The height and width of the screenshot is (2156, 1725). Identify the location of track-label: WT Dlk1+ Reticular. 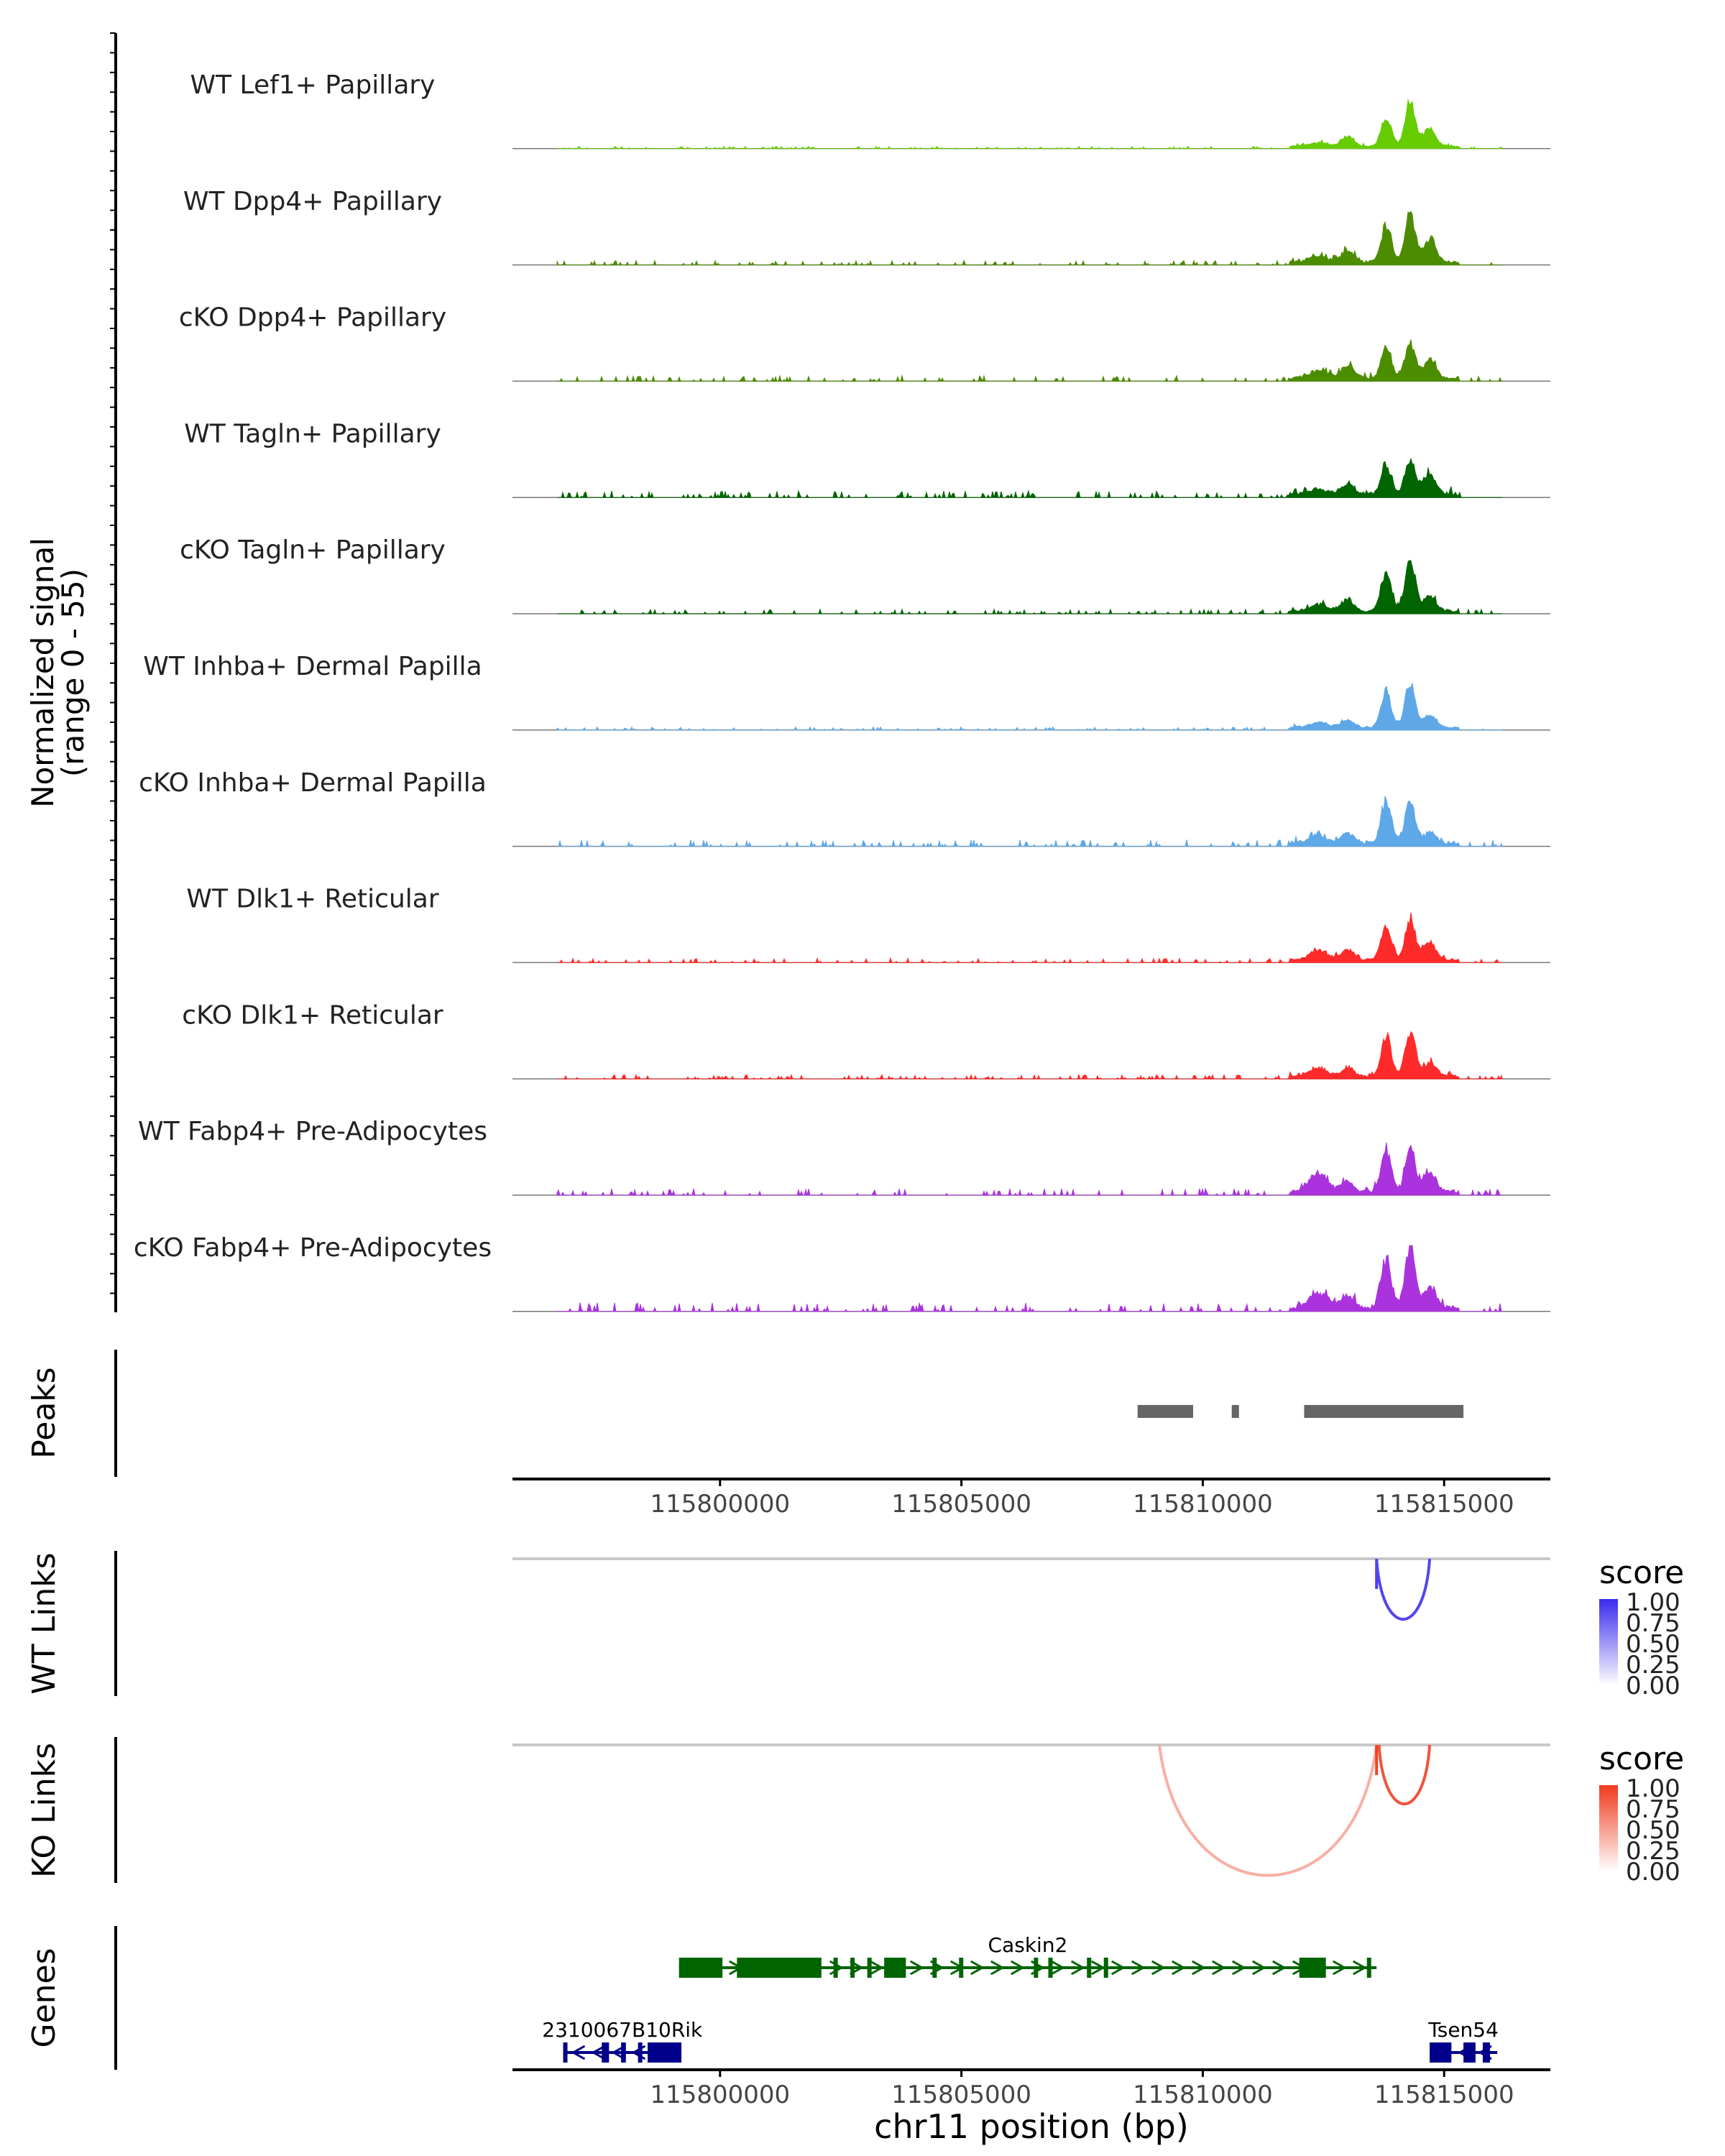
(312, 900).